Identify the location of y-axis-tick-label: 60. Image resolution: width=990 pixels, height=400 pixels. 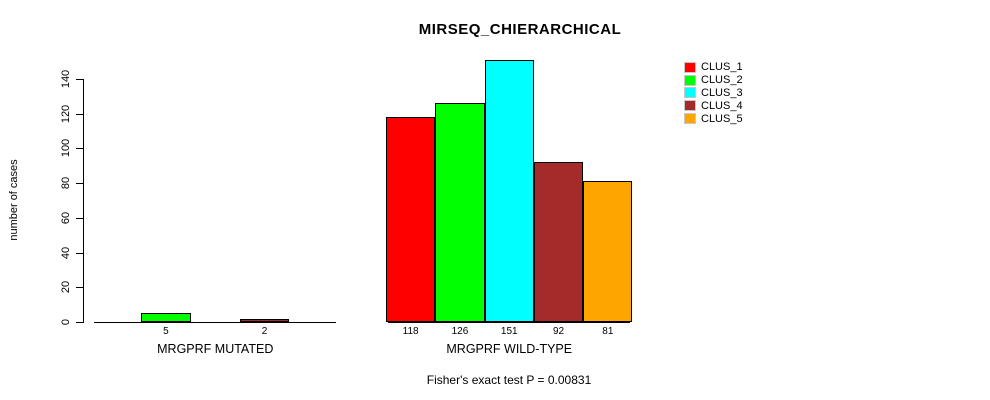
(66, 217).